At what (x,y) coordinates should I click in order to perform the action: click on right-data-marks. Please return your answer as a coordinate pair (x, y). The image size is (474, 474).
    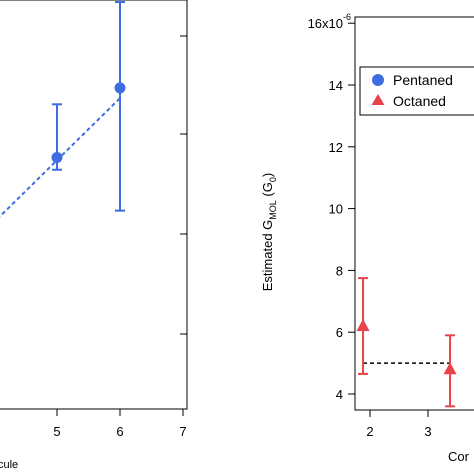
    Looking at the image, I should click on (406, 342).